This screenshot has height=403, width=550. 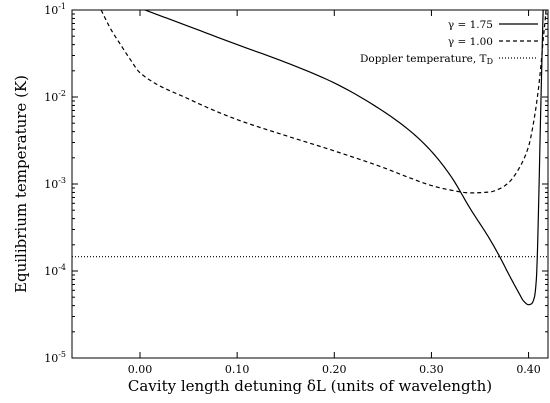 I want to click on legend-label-gamma-100: γ = 1.00, so click(x=470, y=42).